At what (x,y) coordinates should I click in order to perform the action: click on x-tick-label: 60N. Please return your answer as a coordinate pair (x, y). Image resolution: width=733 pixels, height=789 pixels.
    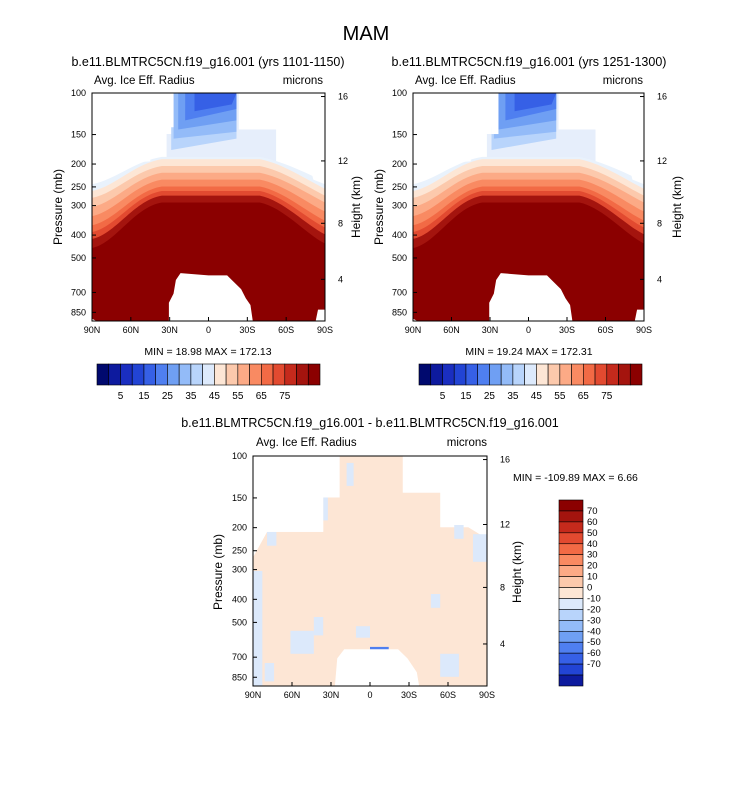
    Looking at the image, I should click on (292, 695).